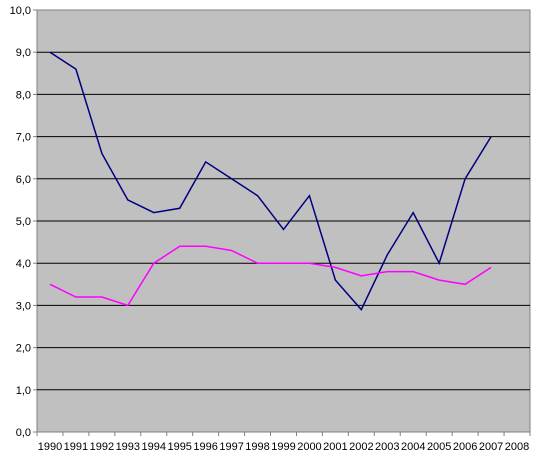 The height and width of the screenshot is (460, 540). Describe the element at coordinates (491, 447) in the screenshot. I see `x-tick-label: 2007` at that location.